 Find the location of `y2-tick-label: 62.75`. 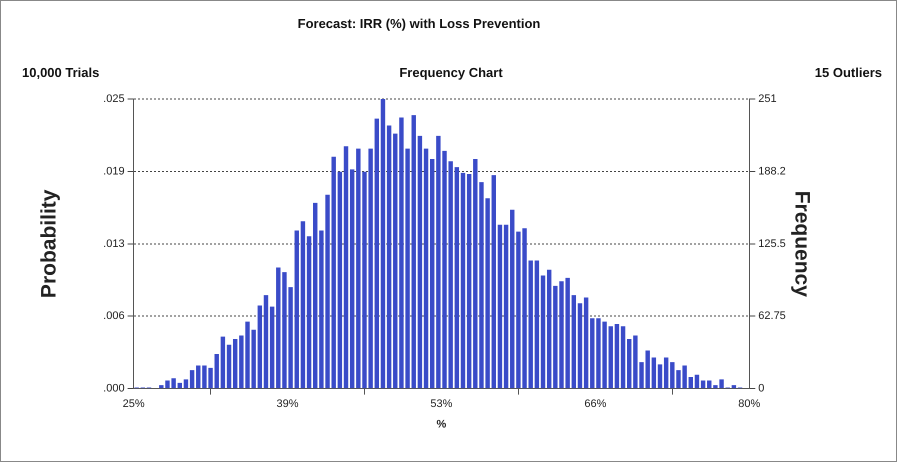

y2-tick-label: 62.75 is located at coordinates (772, 316).